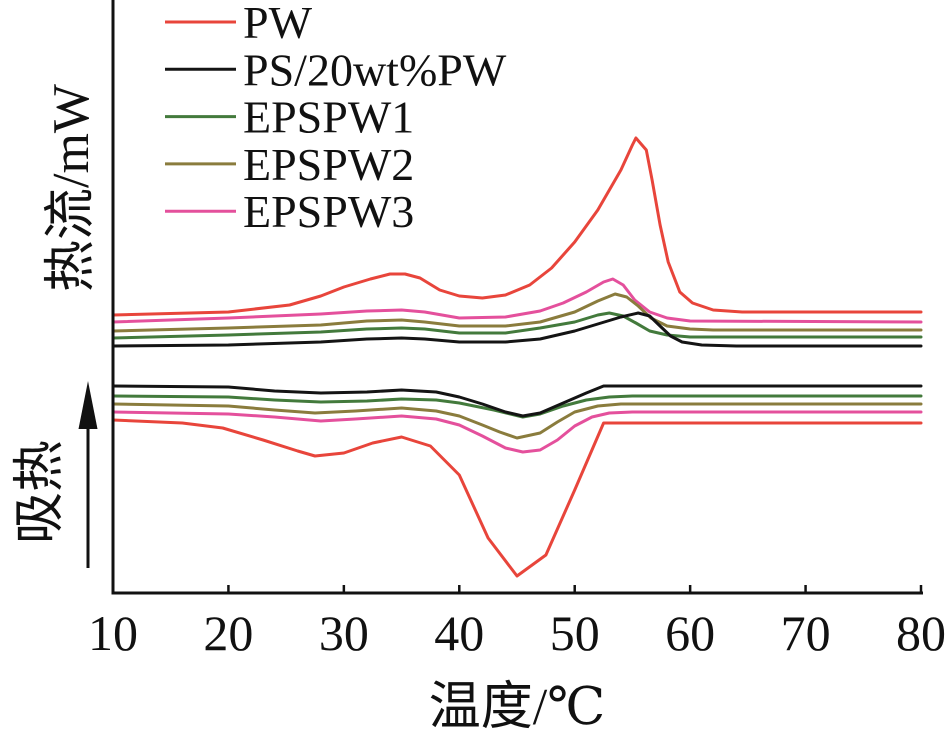 This screenshot has width=951, height=737. I want to click on arrow-up-icon, so click(88, 405).